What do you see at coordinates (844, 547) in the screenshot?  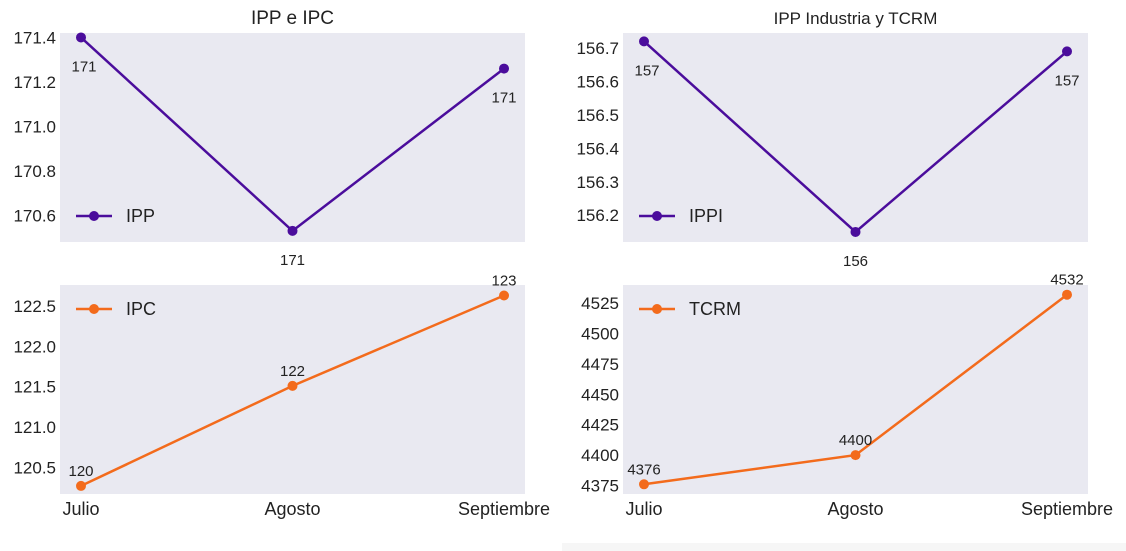 I see `bottom-strip` at bounding box center [844, 547].